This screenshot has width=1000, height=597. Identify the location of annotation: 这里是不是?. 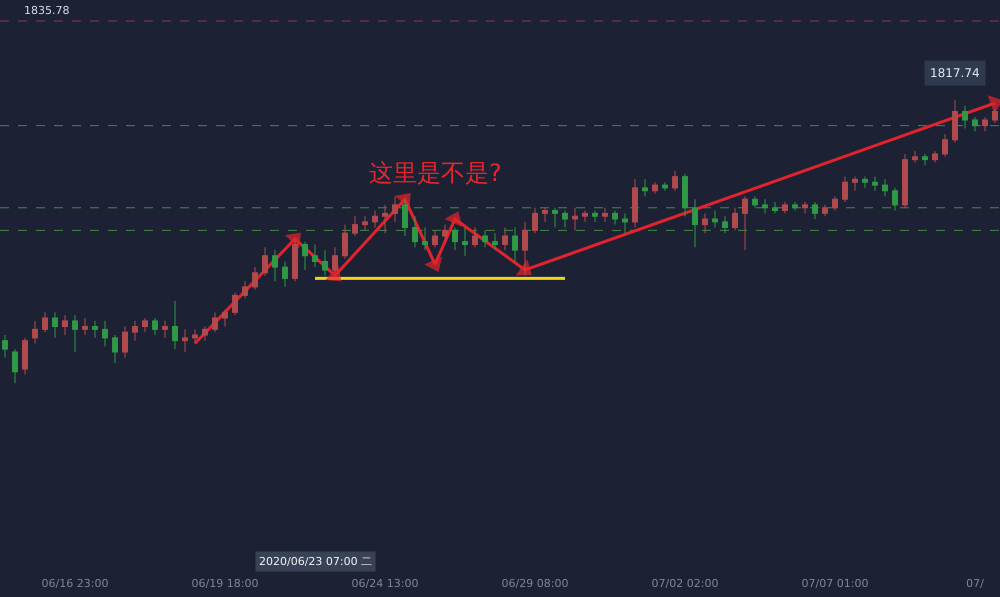
(435, 173).